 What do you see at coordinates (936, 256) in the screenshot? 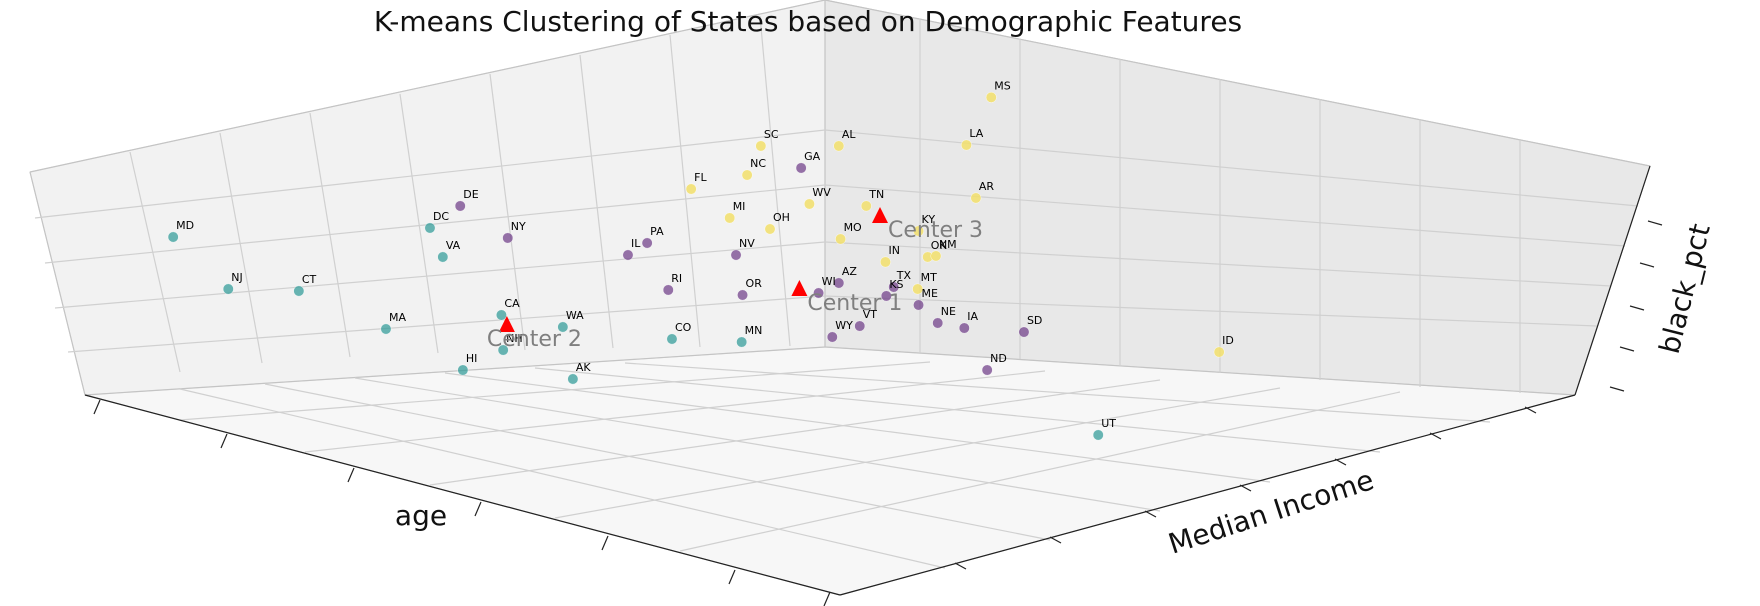
I see `state-point-nm` at bounding box center [936, 256].